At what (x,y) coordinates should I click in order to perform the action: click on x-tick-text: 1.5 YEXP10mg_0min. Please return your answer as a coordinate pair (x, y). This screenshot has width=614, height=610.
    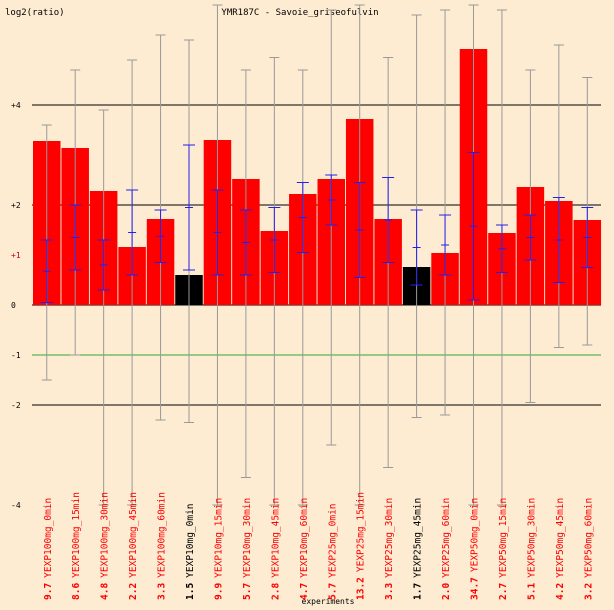
    Looking at the image, I should click on (190, 551).